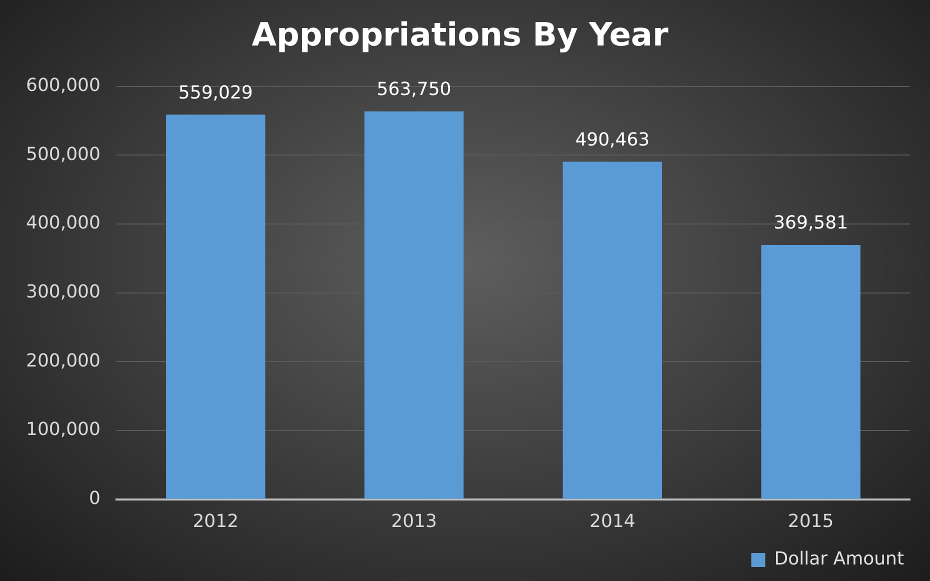 The width and height of the screenshot is (930, 581). Describe the element at coordinates (460, 35) in the screenshot. I see `chart-title: Appropriations By Year` at that location.